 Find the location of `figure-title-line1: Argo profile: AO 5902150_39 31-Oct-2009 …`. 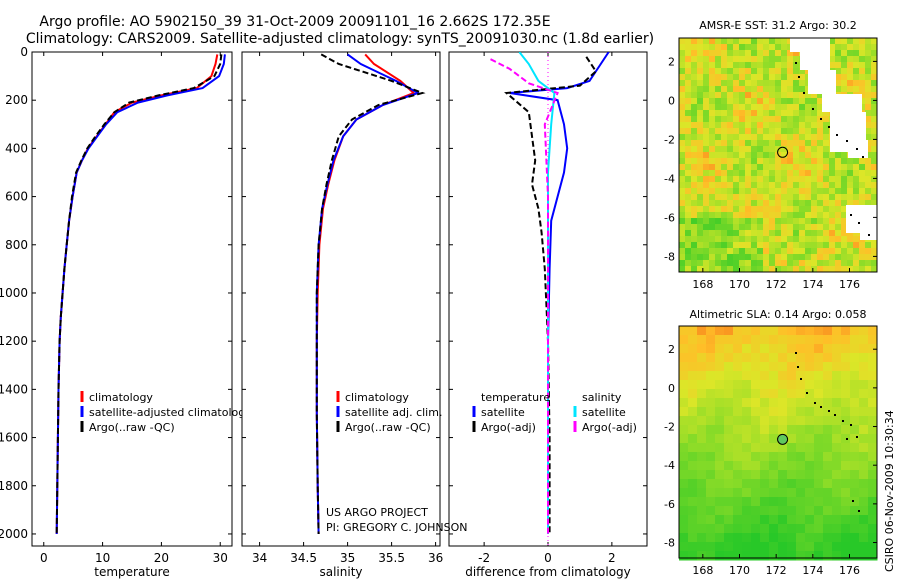

figure-title-line1: Argo profile: AO 5902150_39 31-Oct-2009 … is located at coordinates (294, 22).